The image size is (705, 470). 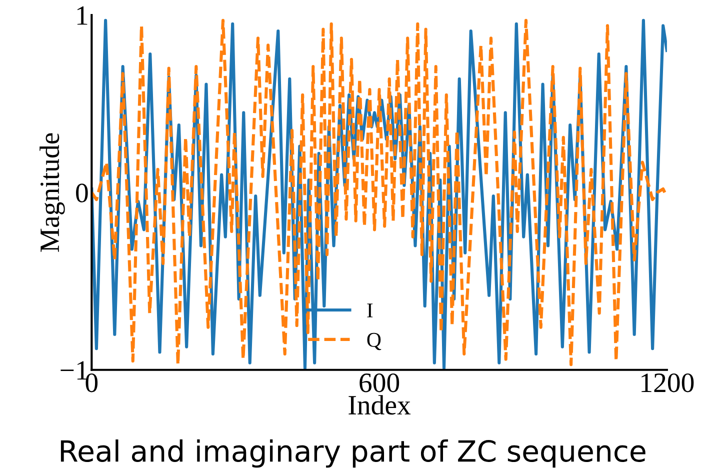 What do you see at coordinates (374, 341) in the screenshot?
I see `legend-label: Q` at bounding box center [374, 341].